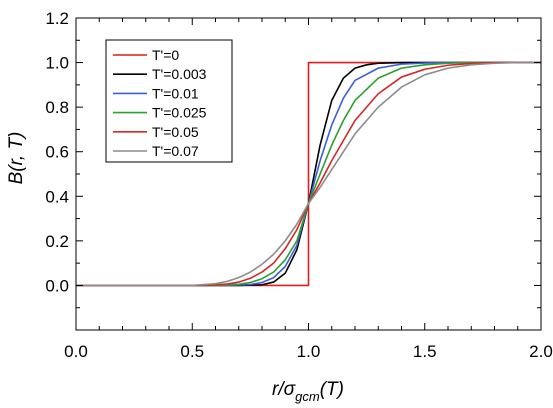 This screenshot has height=408, width=553. I want to click on x-tick-label: 0.0, so click(76, 351).